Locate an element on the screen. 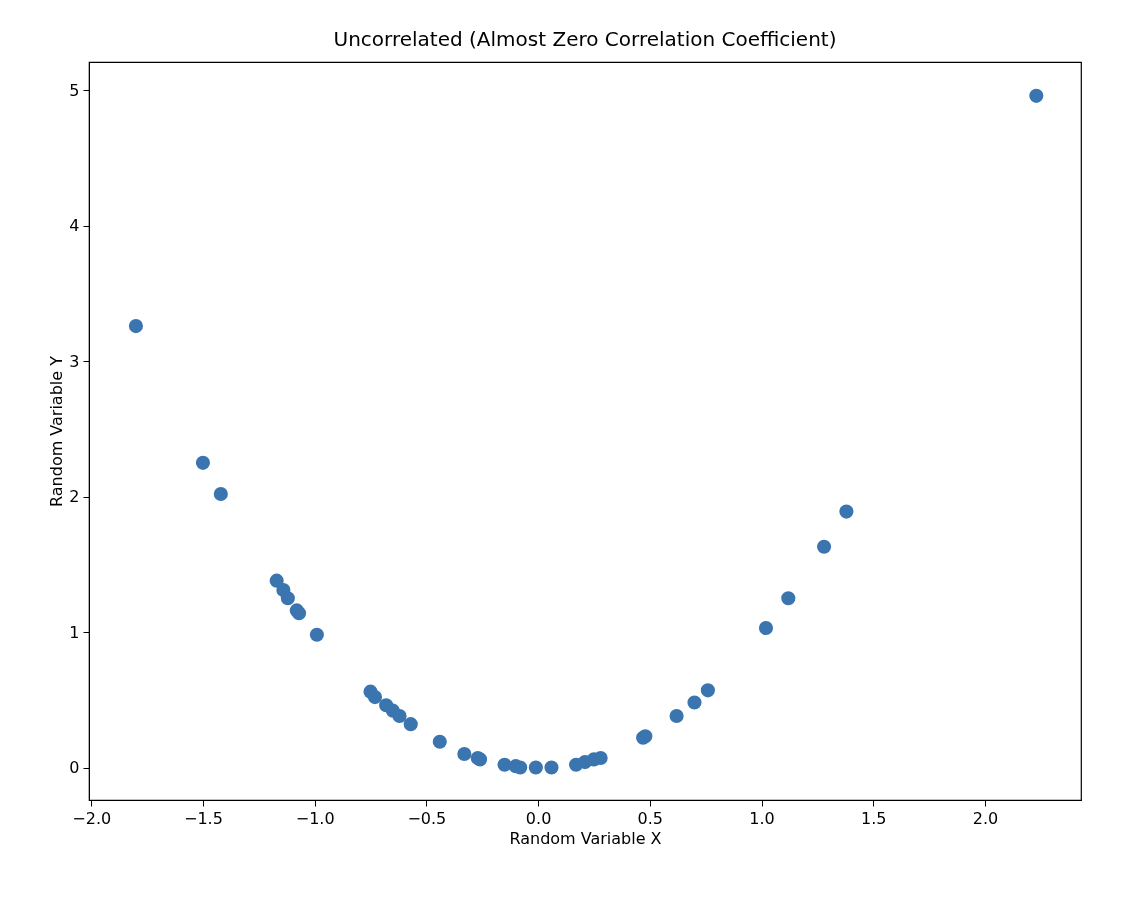 The width and height of the screenshot is (1136, 900). x-tick-label: 0.0 is located at coordinates (538, 818).